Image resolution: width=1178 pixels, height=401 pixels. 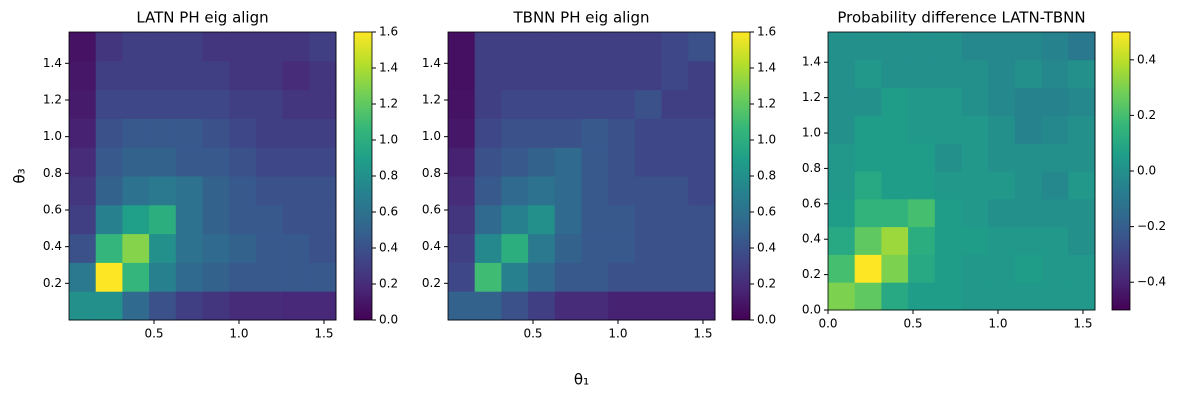 I want to click on y-tick-label: 0.6, so click(x=811, y=203).